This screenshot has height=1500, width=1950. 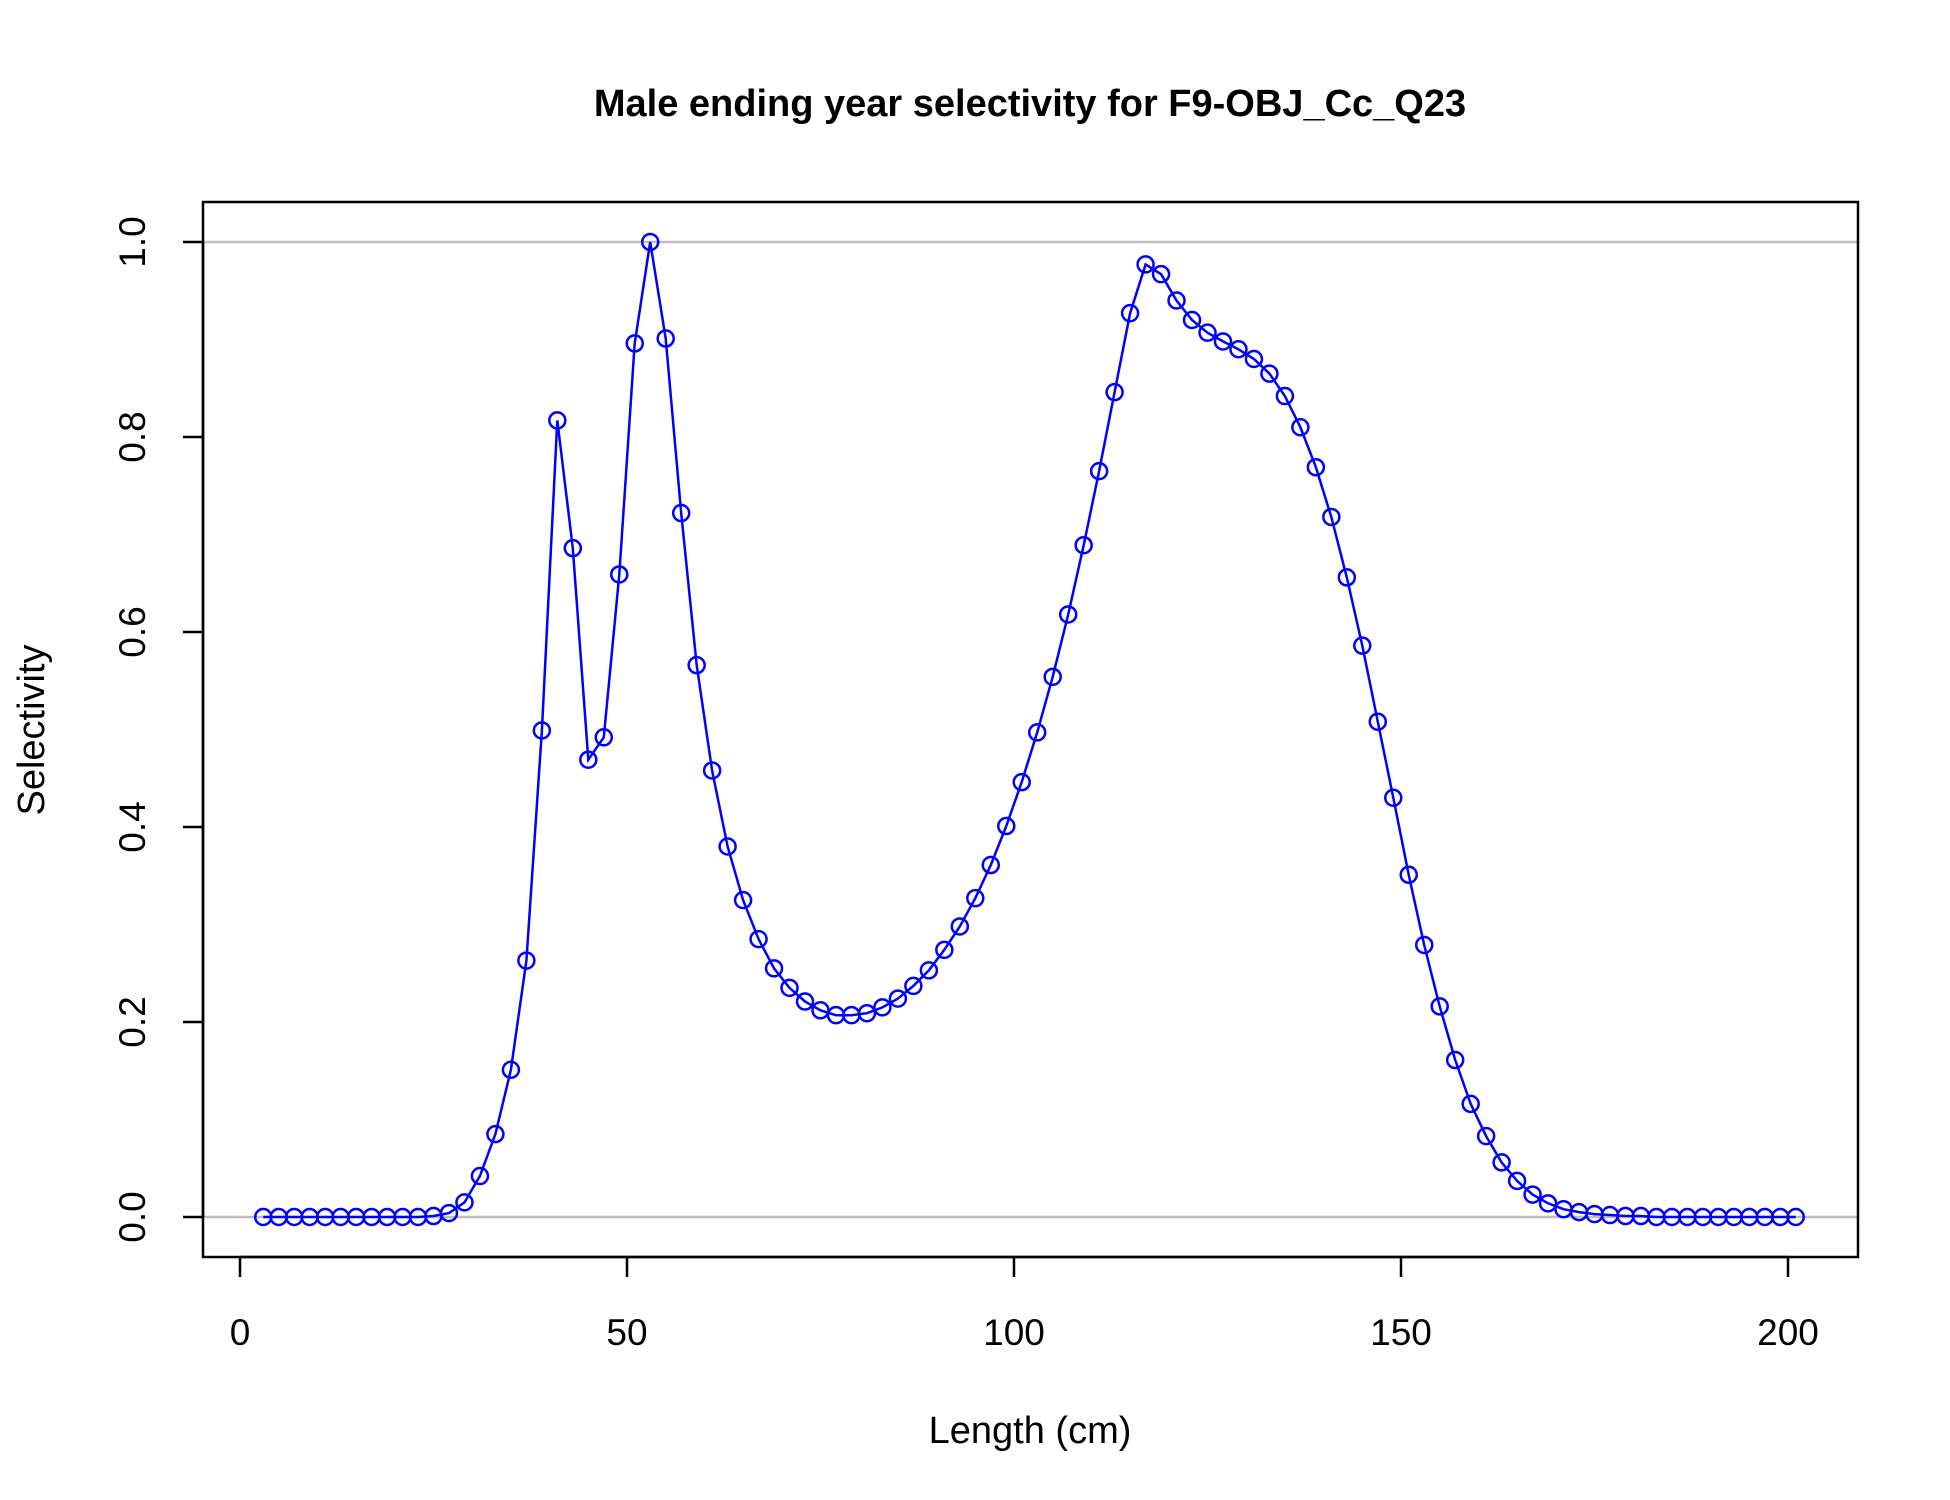 What do you see at coordinates (132, 631) in the screenshot?
I see `y-tick-label: 0.6` at bounding box center [132, 631].